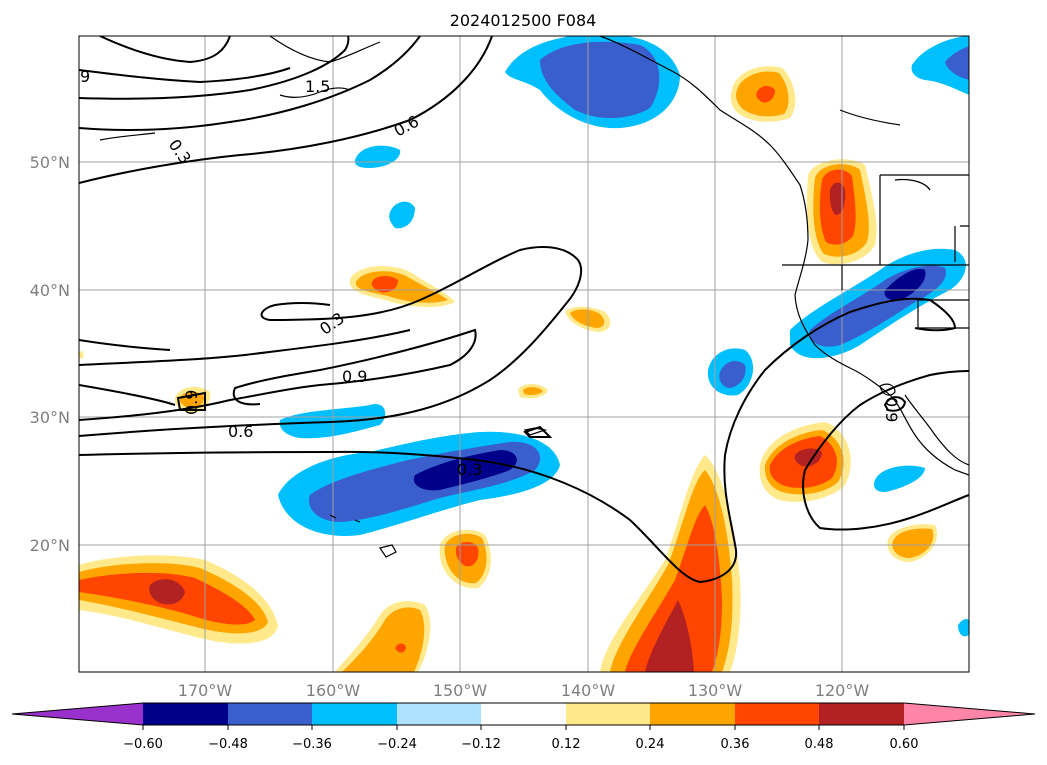 Image resolution: width=1047 pixels, height=765 pixels. Describe the element at coordinates (469, 469) in the screenshot. I see `contour-label: 0.3` at that location.